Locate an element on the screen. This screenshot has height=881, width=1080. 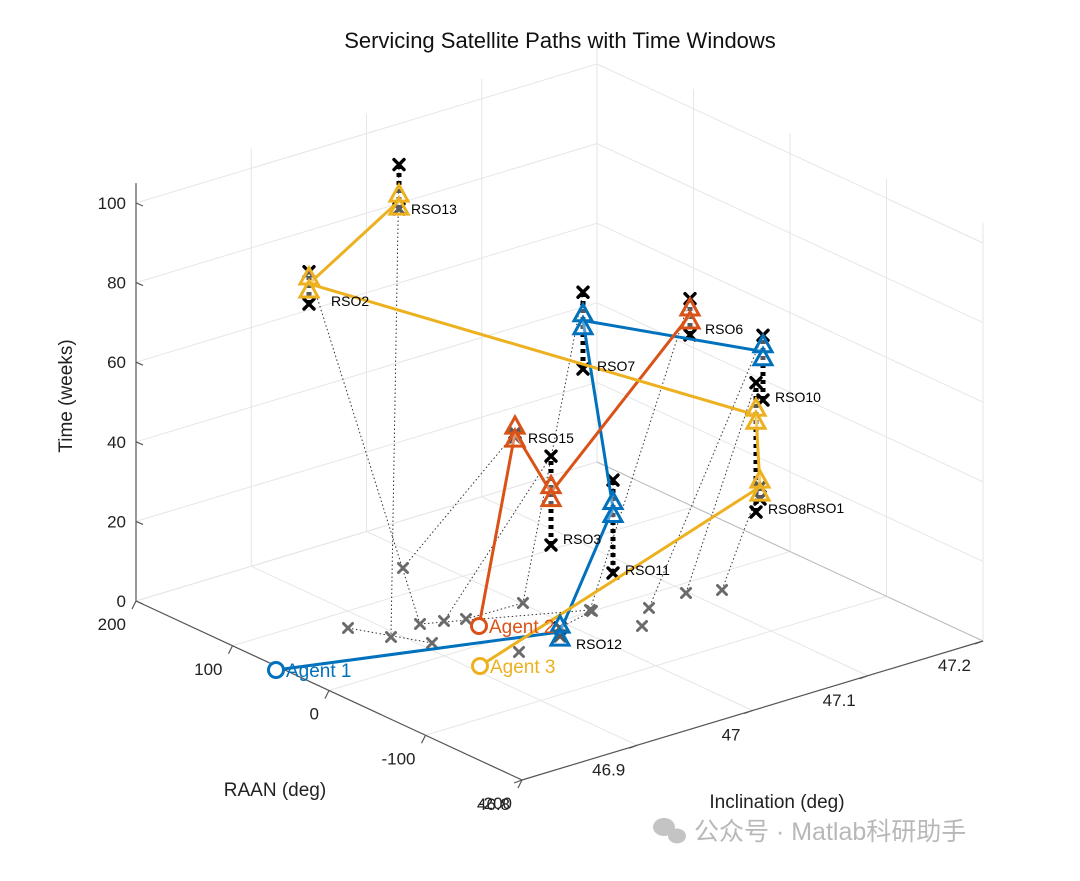
x-tick-label: 47 is located at coordinates (731, 735).